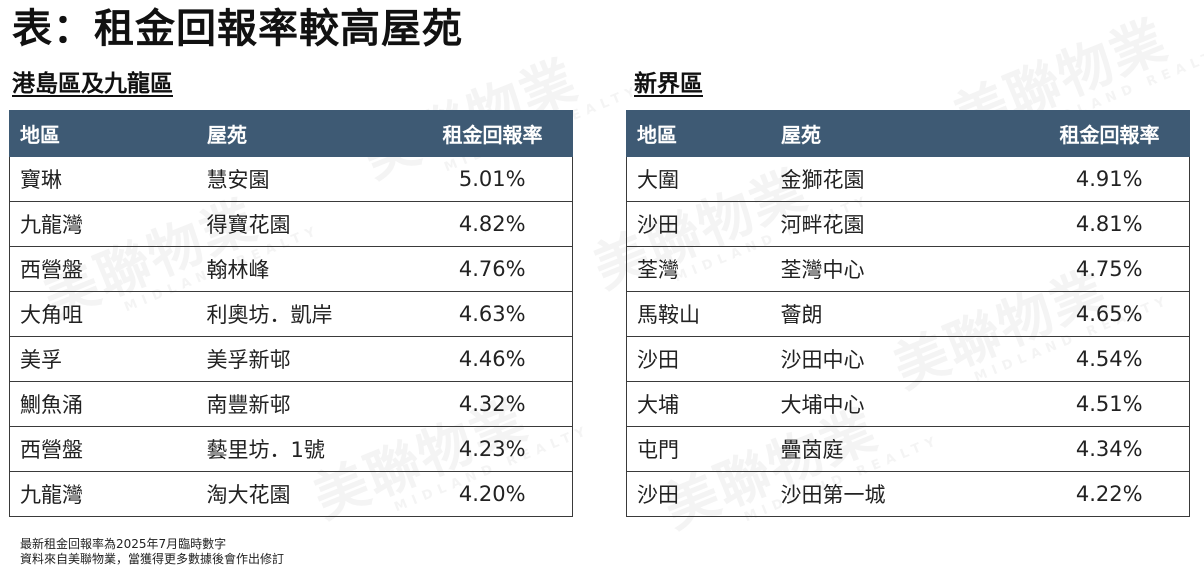 Image resolution: width=1204 pixels, height=581 pixels. I want to click on cell-rate: 4.51%, so click(1109, 404).